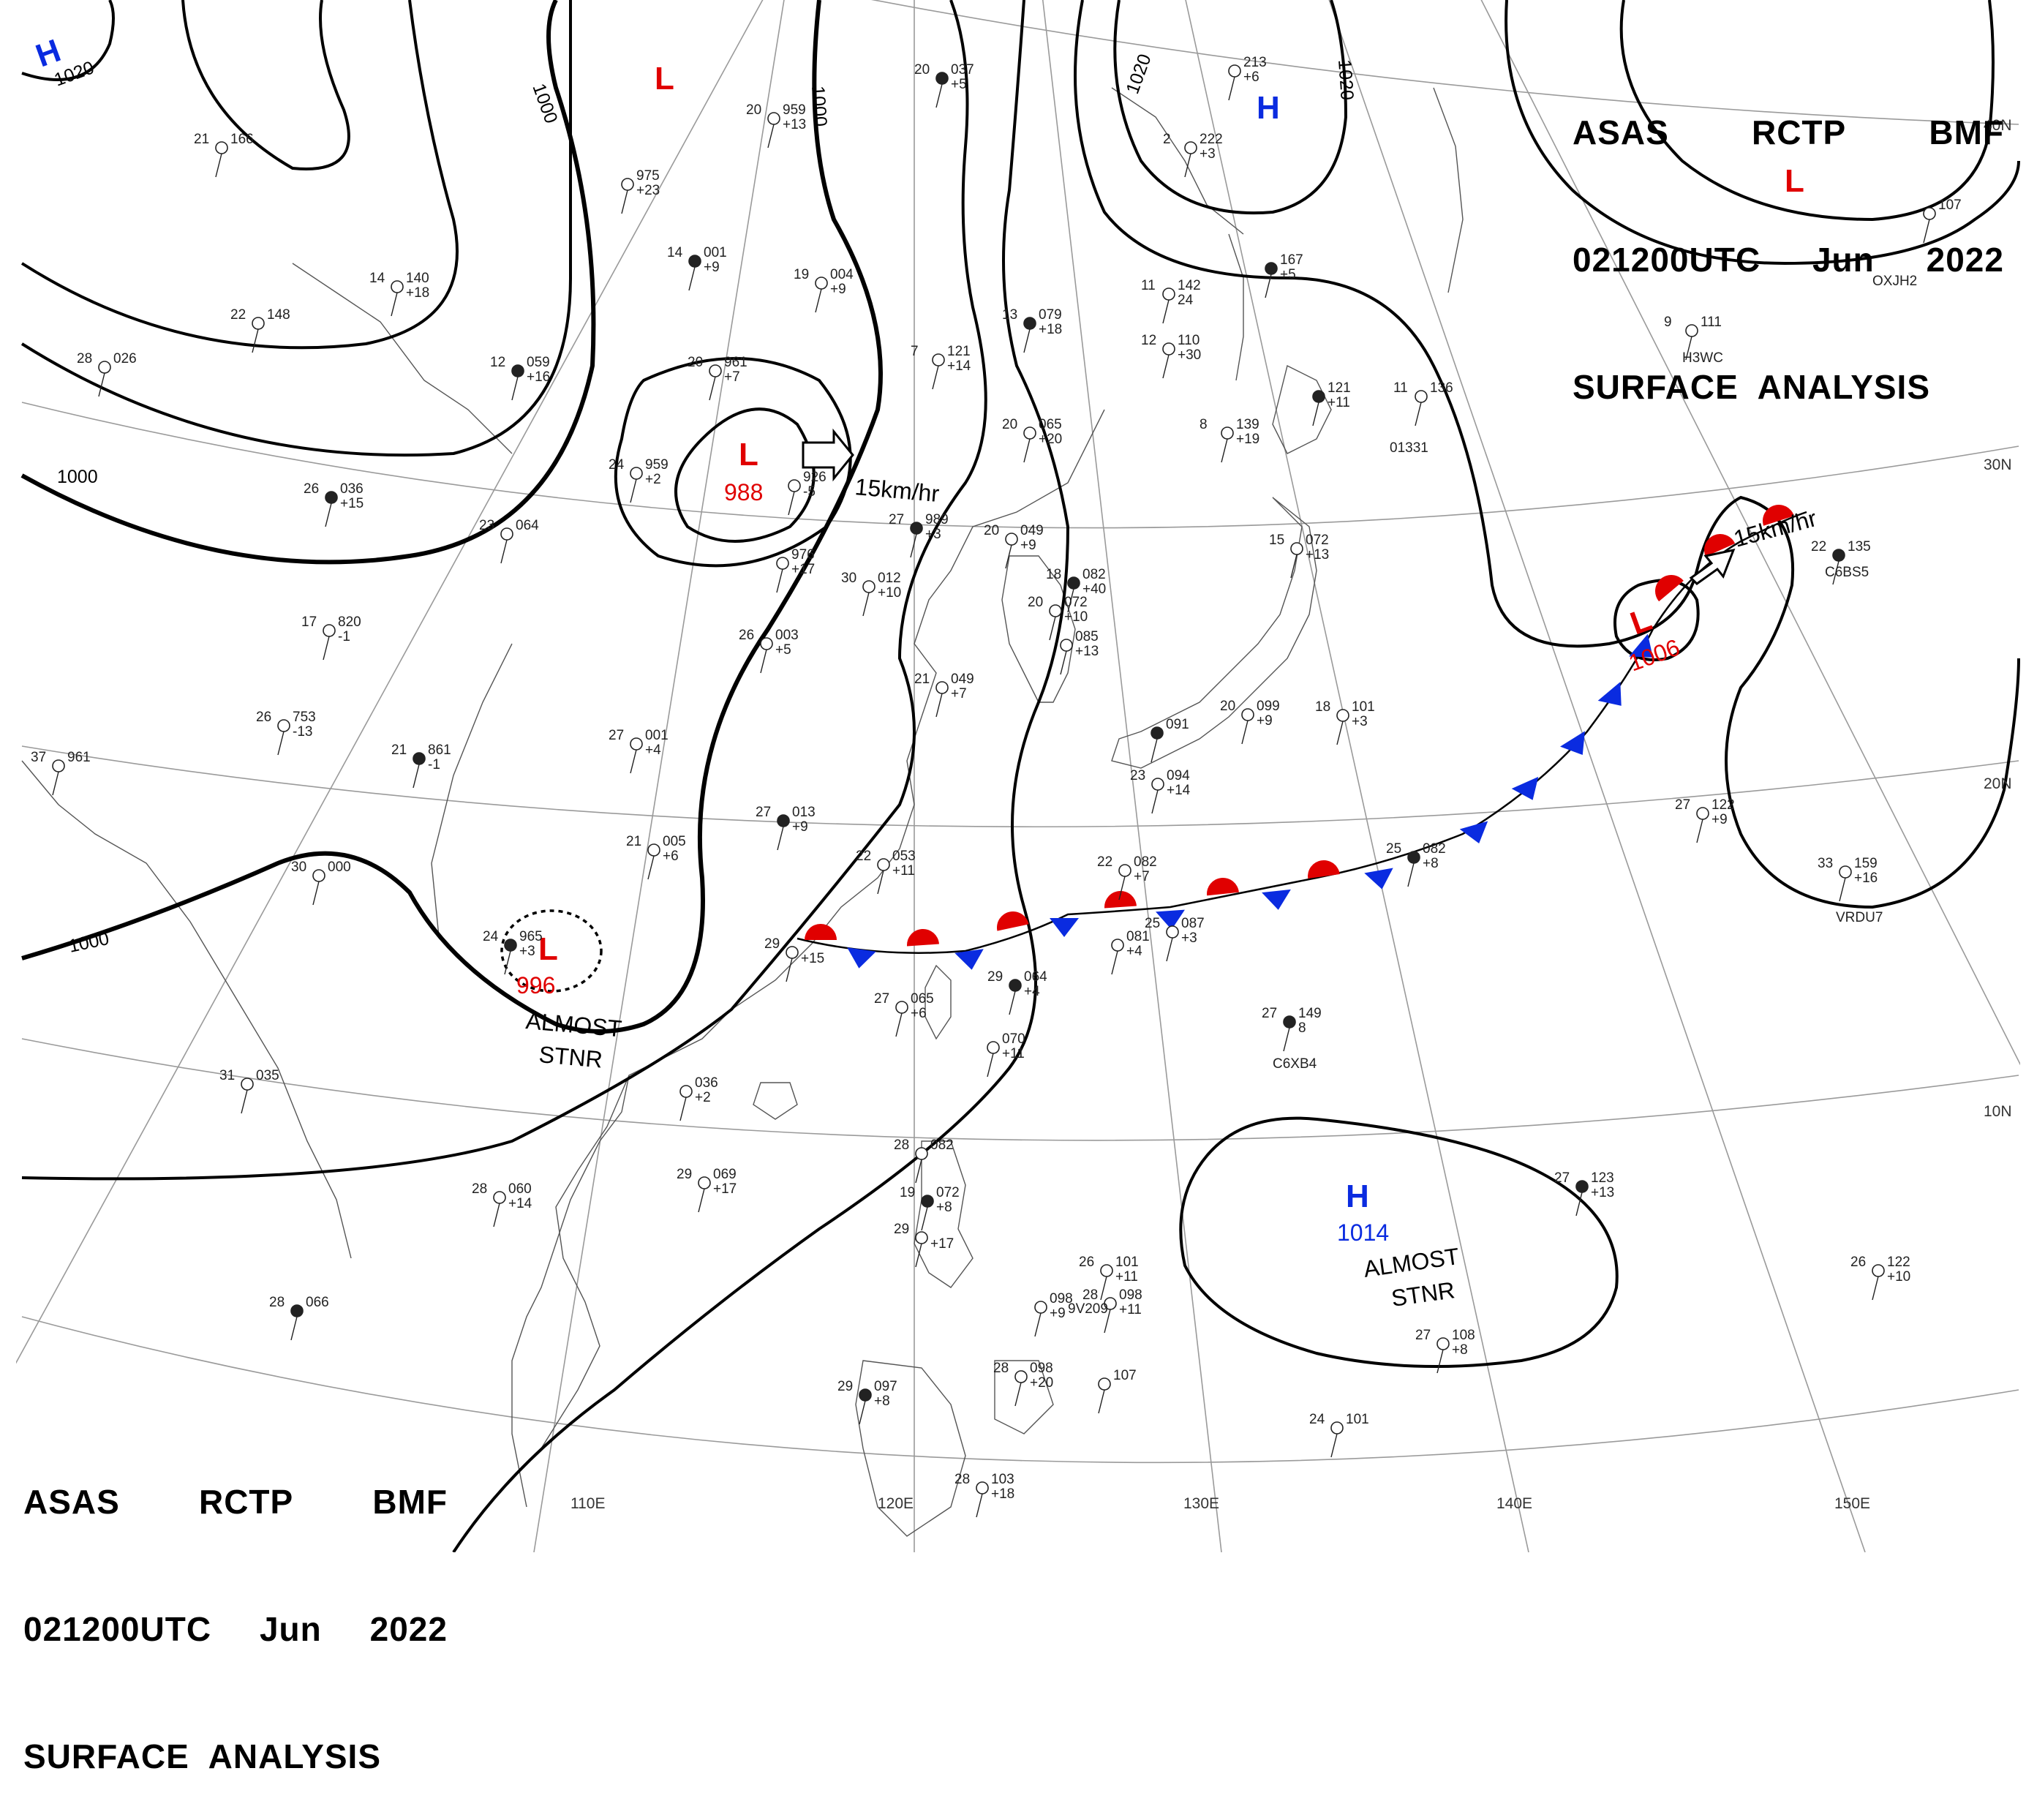 The height and width of the screenshot is (1820, 2026). I want to click on lon-line-140e, so click(1357, 776).